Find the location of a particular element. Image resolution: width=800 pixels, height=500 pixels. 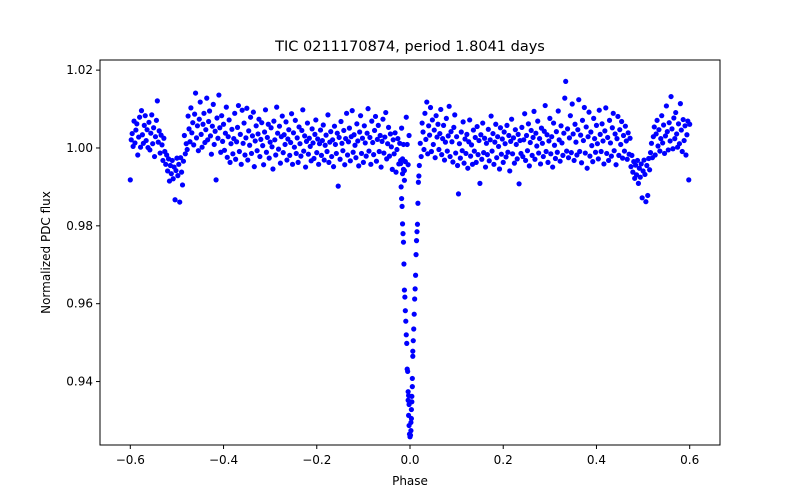

y-tick-label: 0.96 is located at coordinates (79, 304).